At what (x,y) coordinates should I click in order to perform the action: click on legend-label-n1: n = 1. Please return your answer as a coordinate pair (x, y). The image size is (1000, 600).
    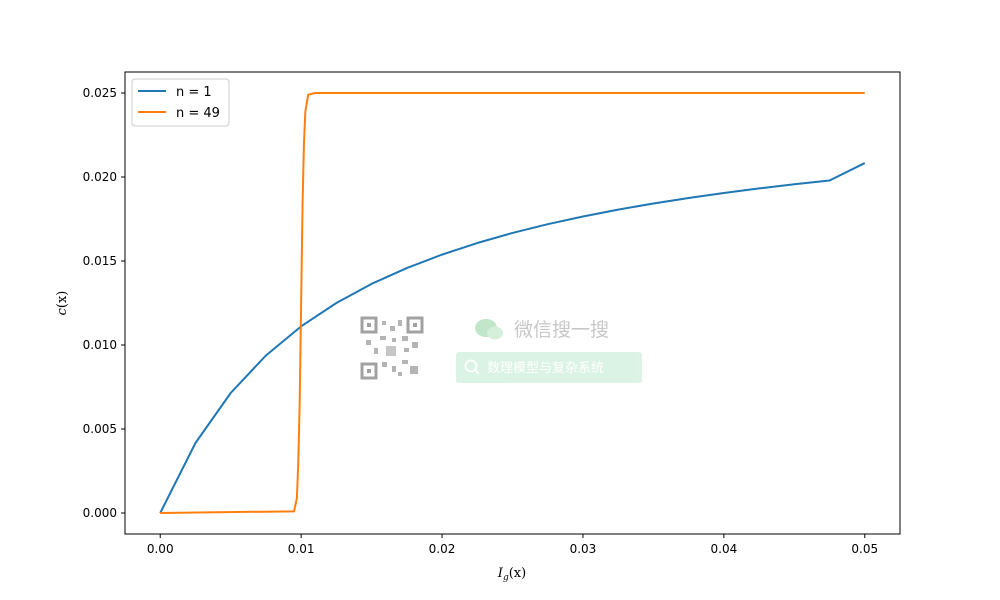
    Looking at the image, I should click on (194, 92).